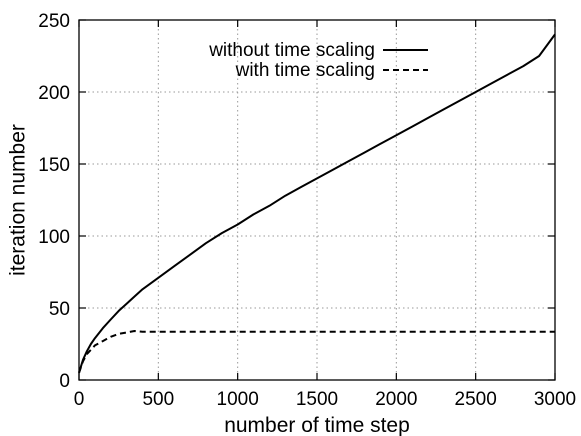  Describe the element at coordinates (54, 165) in the screenshot. I see `y-tick-label: 150` at that location.